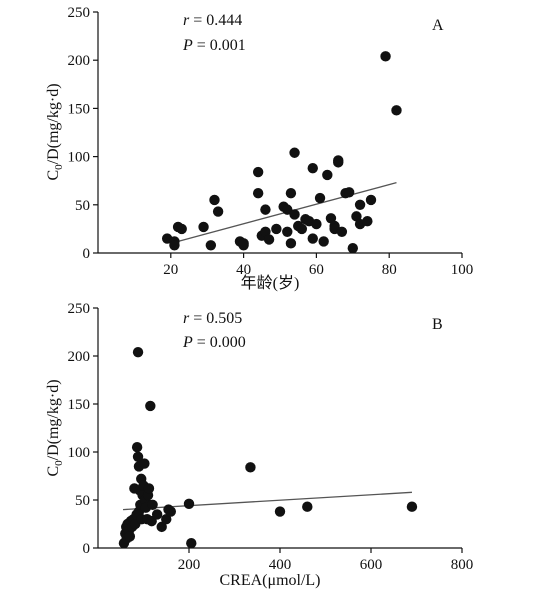 The height and width of the screenshot is (606, 538). I want to click on r-value: = 0.444, so click(215, 20).